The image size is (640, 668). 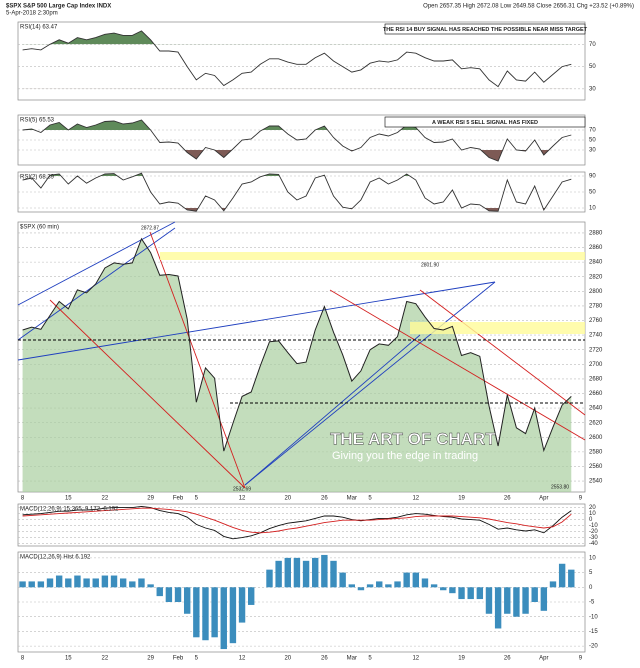 I want to click on y-tick-label: 2840, so click(x=596, y=263).